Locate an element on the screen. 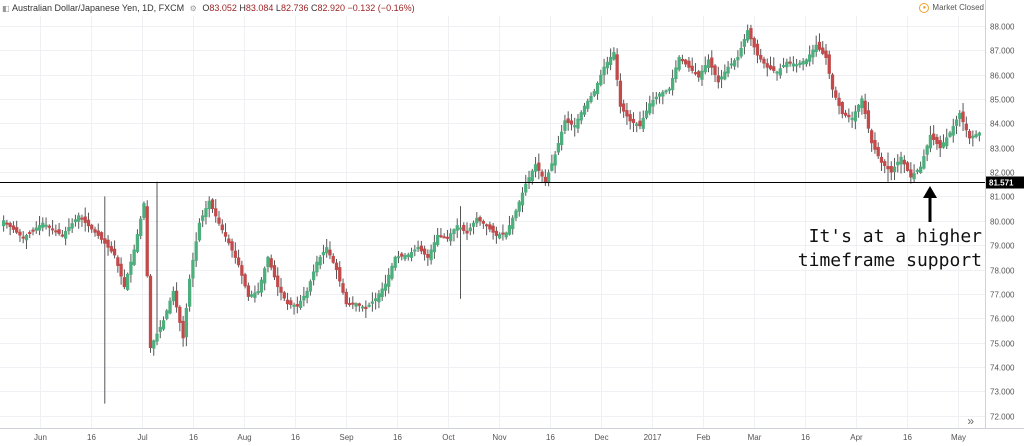 The image size is (1024, 446). settings-icon: ⚙ is located at coordinates (193, 8).